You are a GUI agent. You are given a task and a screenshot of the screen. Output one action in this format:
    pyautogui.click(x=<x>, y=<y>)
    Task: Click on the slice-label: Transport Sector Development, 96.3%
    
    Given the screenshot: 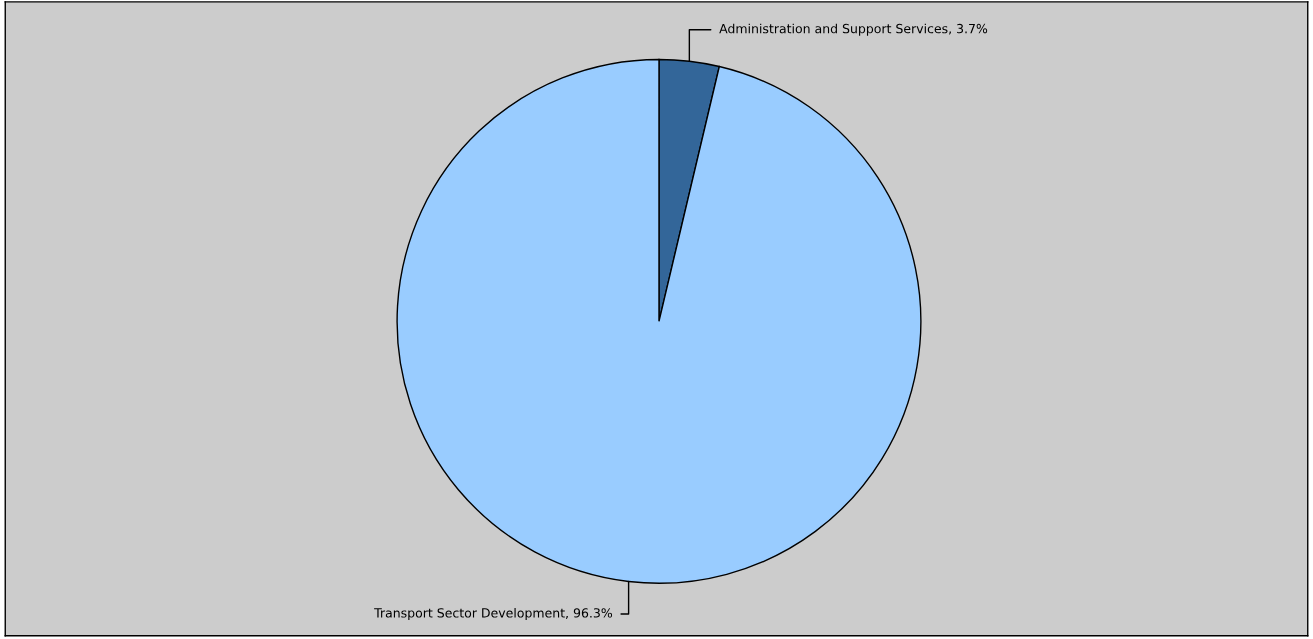 What is the action you would take?
    pyautogui.click(x=493, y=614)
    